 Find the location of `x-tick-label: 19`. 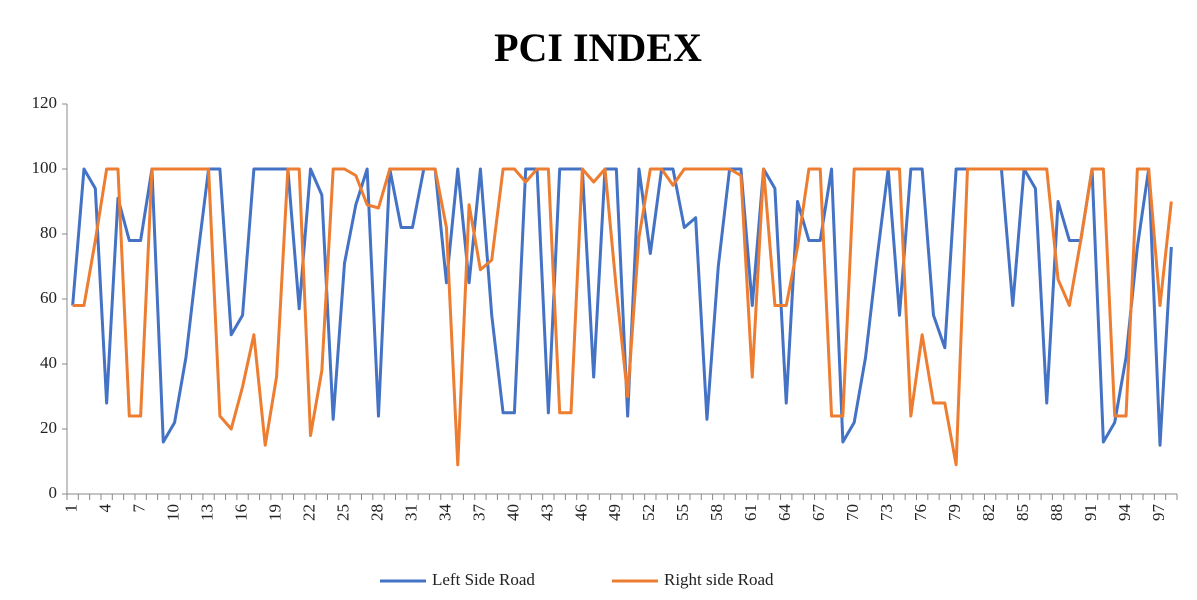

x-tick-label: 19 is located at coordinates (274, 512).